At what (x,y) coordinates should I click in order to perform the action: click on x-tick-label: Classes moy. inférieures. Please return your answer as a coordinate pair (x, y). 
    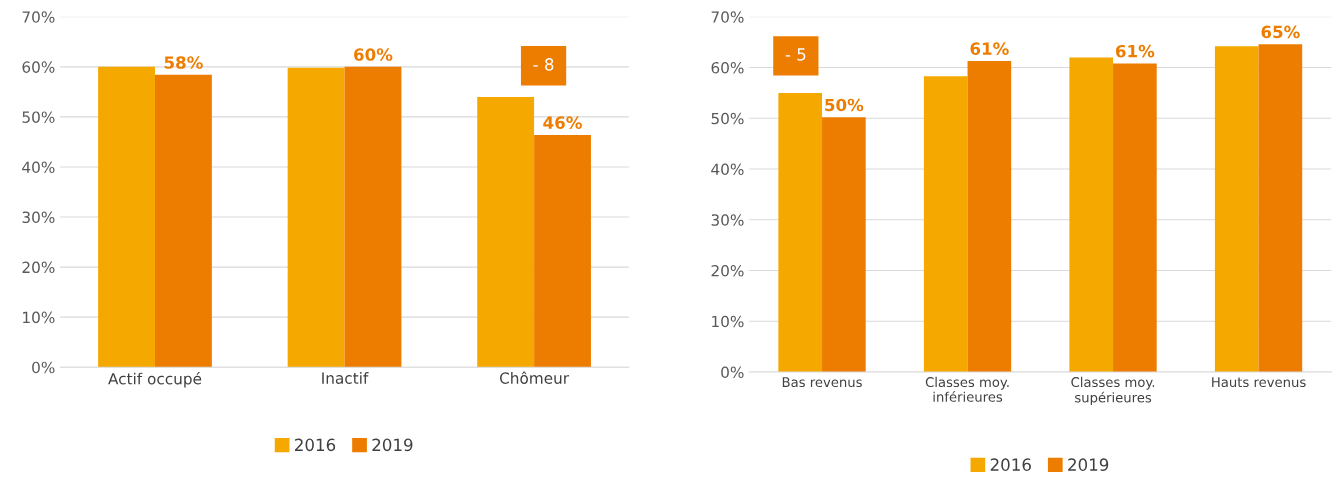
    Looking at the image, I should click on (967, 389).